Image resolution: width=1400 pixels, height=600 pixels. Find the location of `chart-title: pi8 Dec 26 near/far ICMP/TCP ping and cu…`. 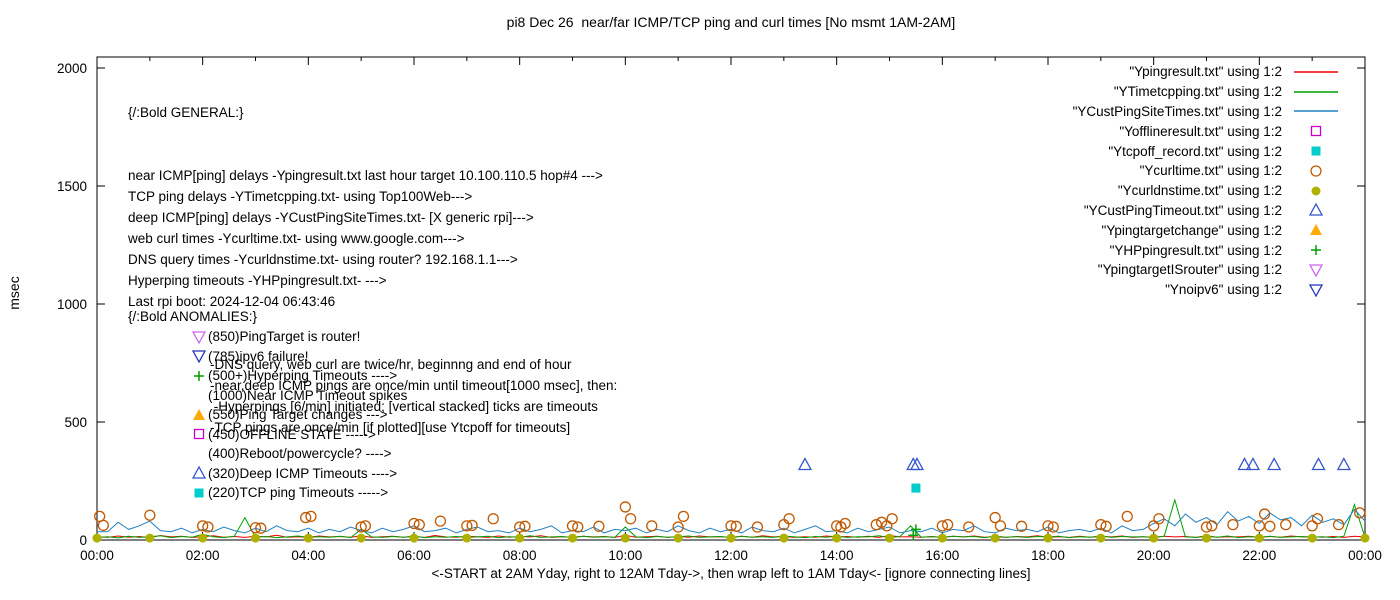

chart-title: pi8 Dec 26 near/far ICMP/TCP ping and cu… is located at coordinates (731, 22).